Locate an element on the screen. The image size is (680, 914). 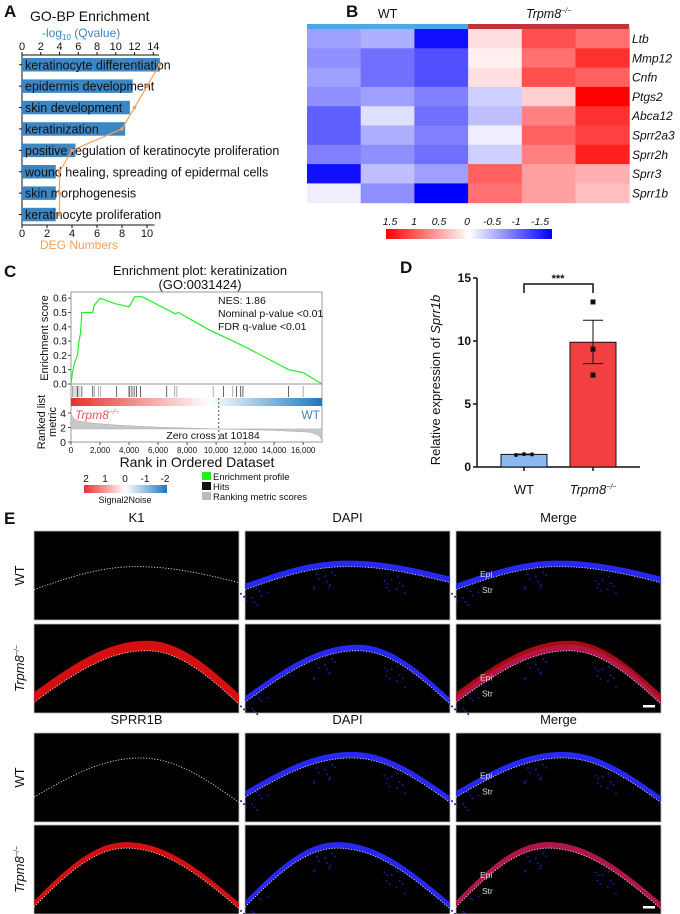
rank-tick-label: 10,000 is located at coordinates (216, 450).